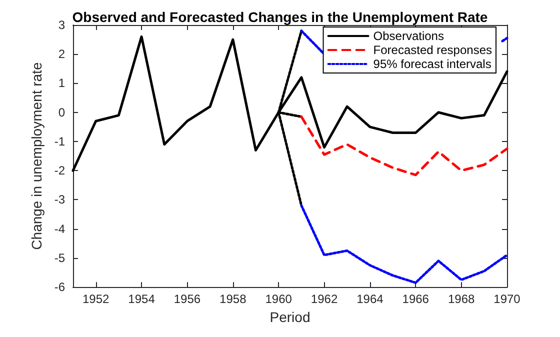  I want to click on y-tick-label: 0, so click(62, 112).